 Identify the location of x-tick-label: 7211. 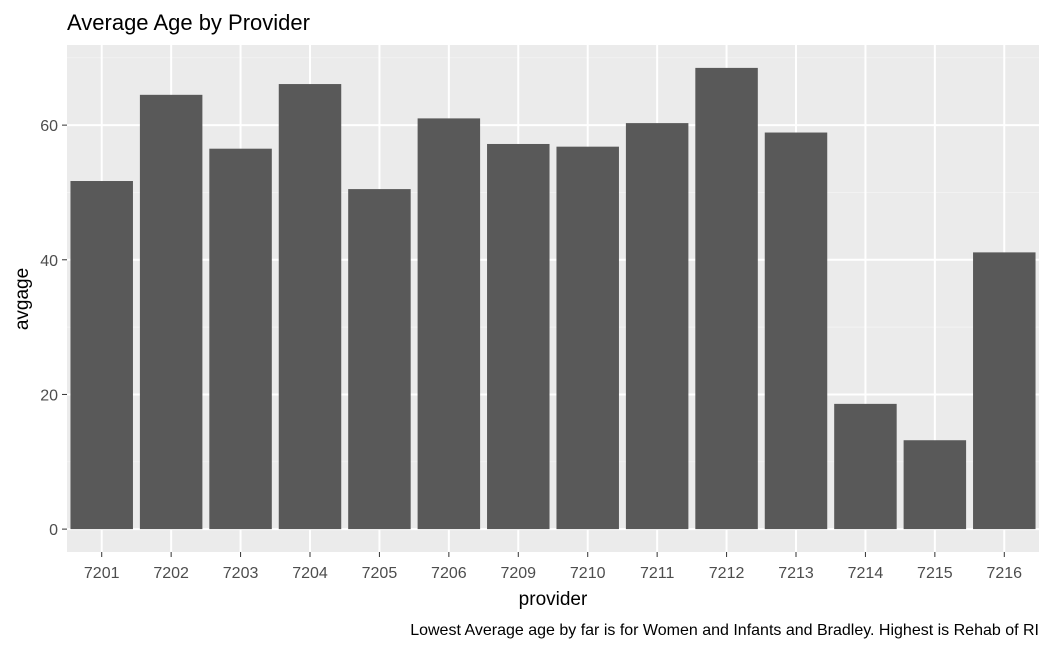
(657, 573).